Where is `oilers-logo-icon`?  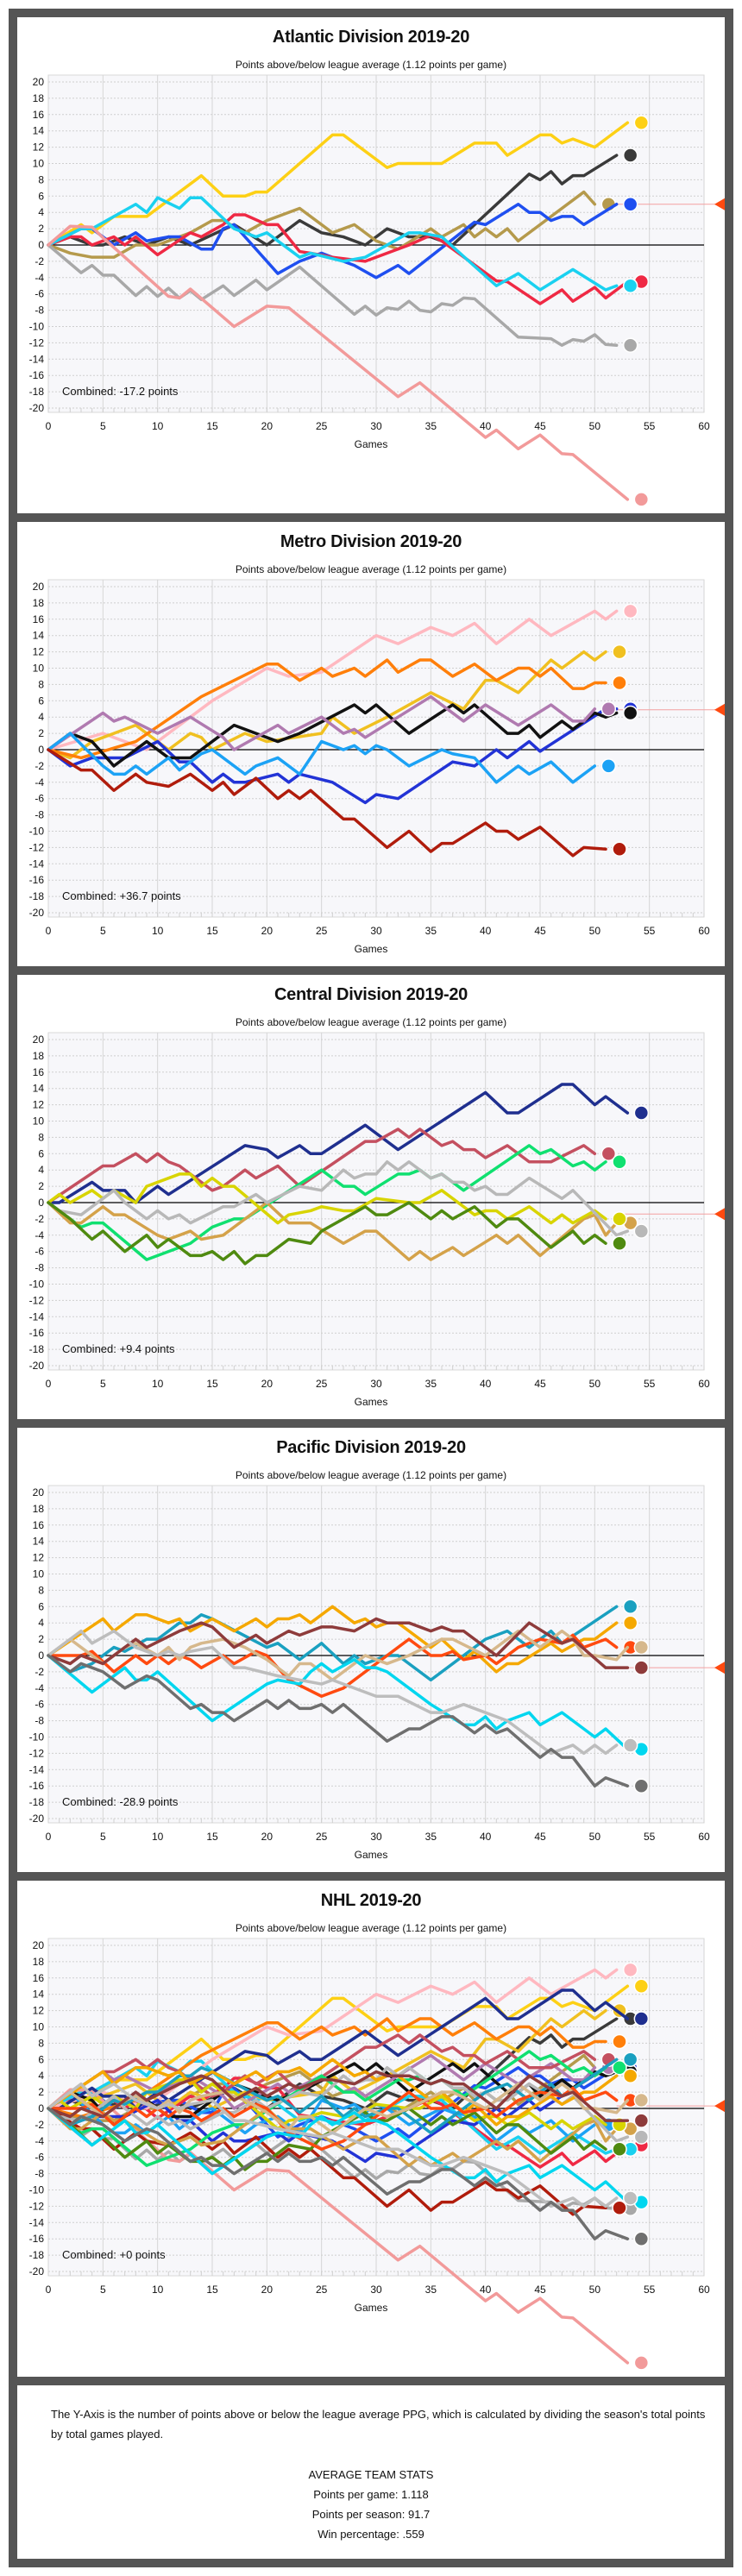
oilers-logo-icon is located at coordinates (630, 1622).